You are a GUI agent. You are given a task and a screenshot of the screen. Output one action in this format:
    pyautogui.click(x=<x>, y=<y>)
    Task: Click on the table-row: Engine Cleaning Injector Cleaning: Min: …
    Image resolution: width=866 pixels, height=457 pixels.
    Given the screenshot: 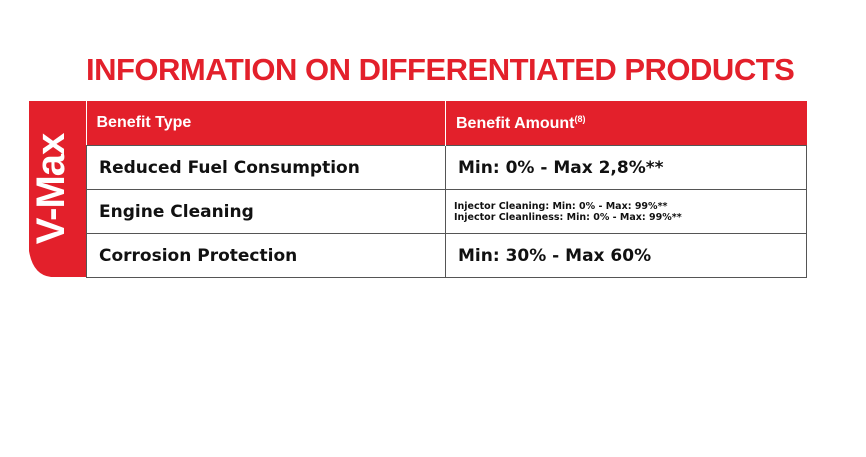 What is the action you would take?
    pyautogui.click(x=446, y=211)
    